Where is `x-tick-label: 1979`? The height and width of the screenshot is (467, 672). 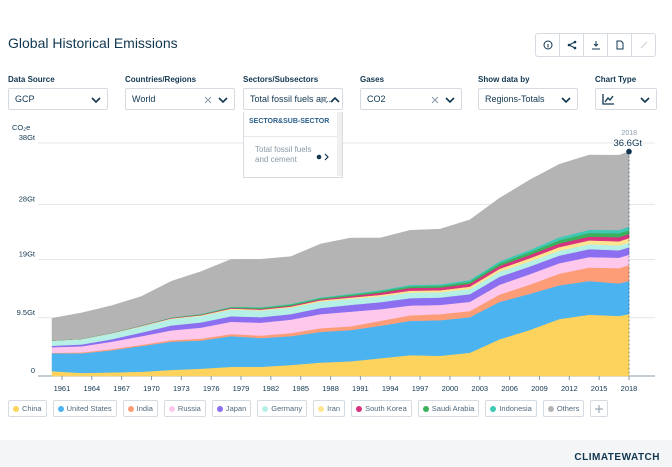 x-tick-label: 1979 is located at coordinates (241, 388).